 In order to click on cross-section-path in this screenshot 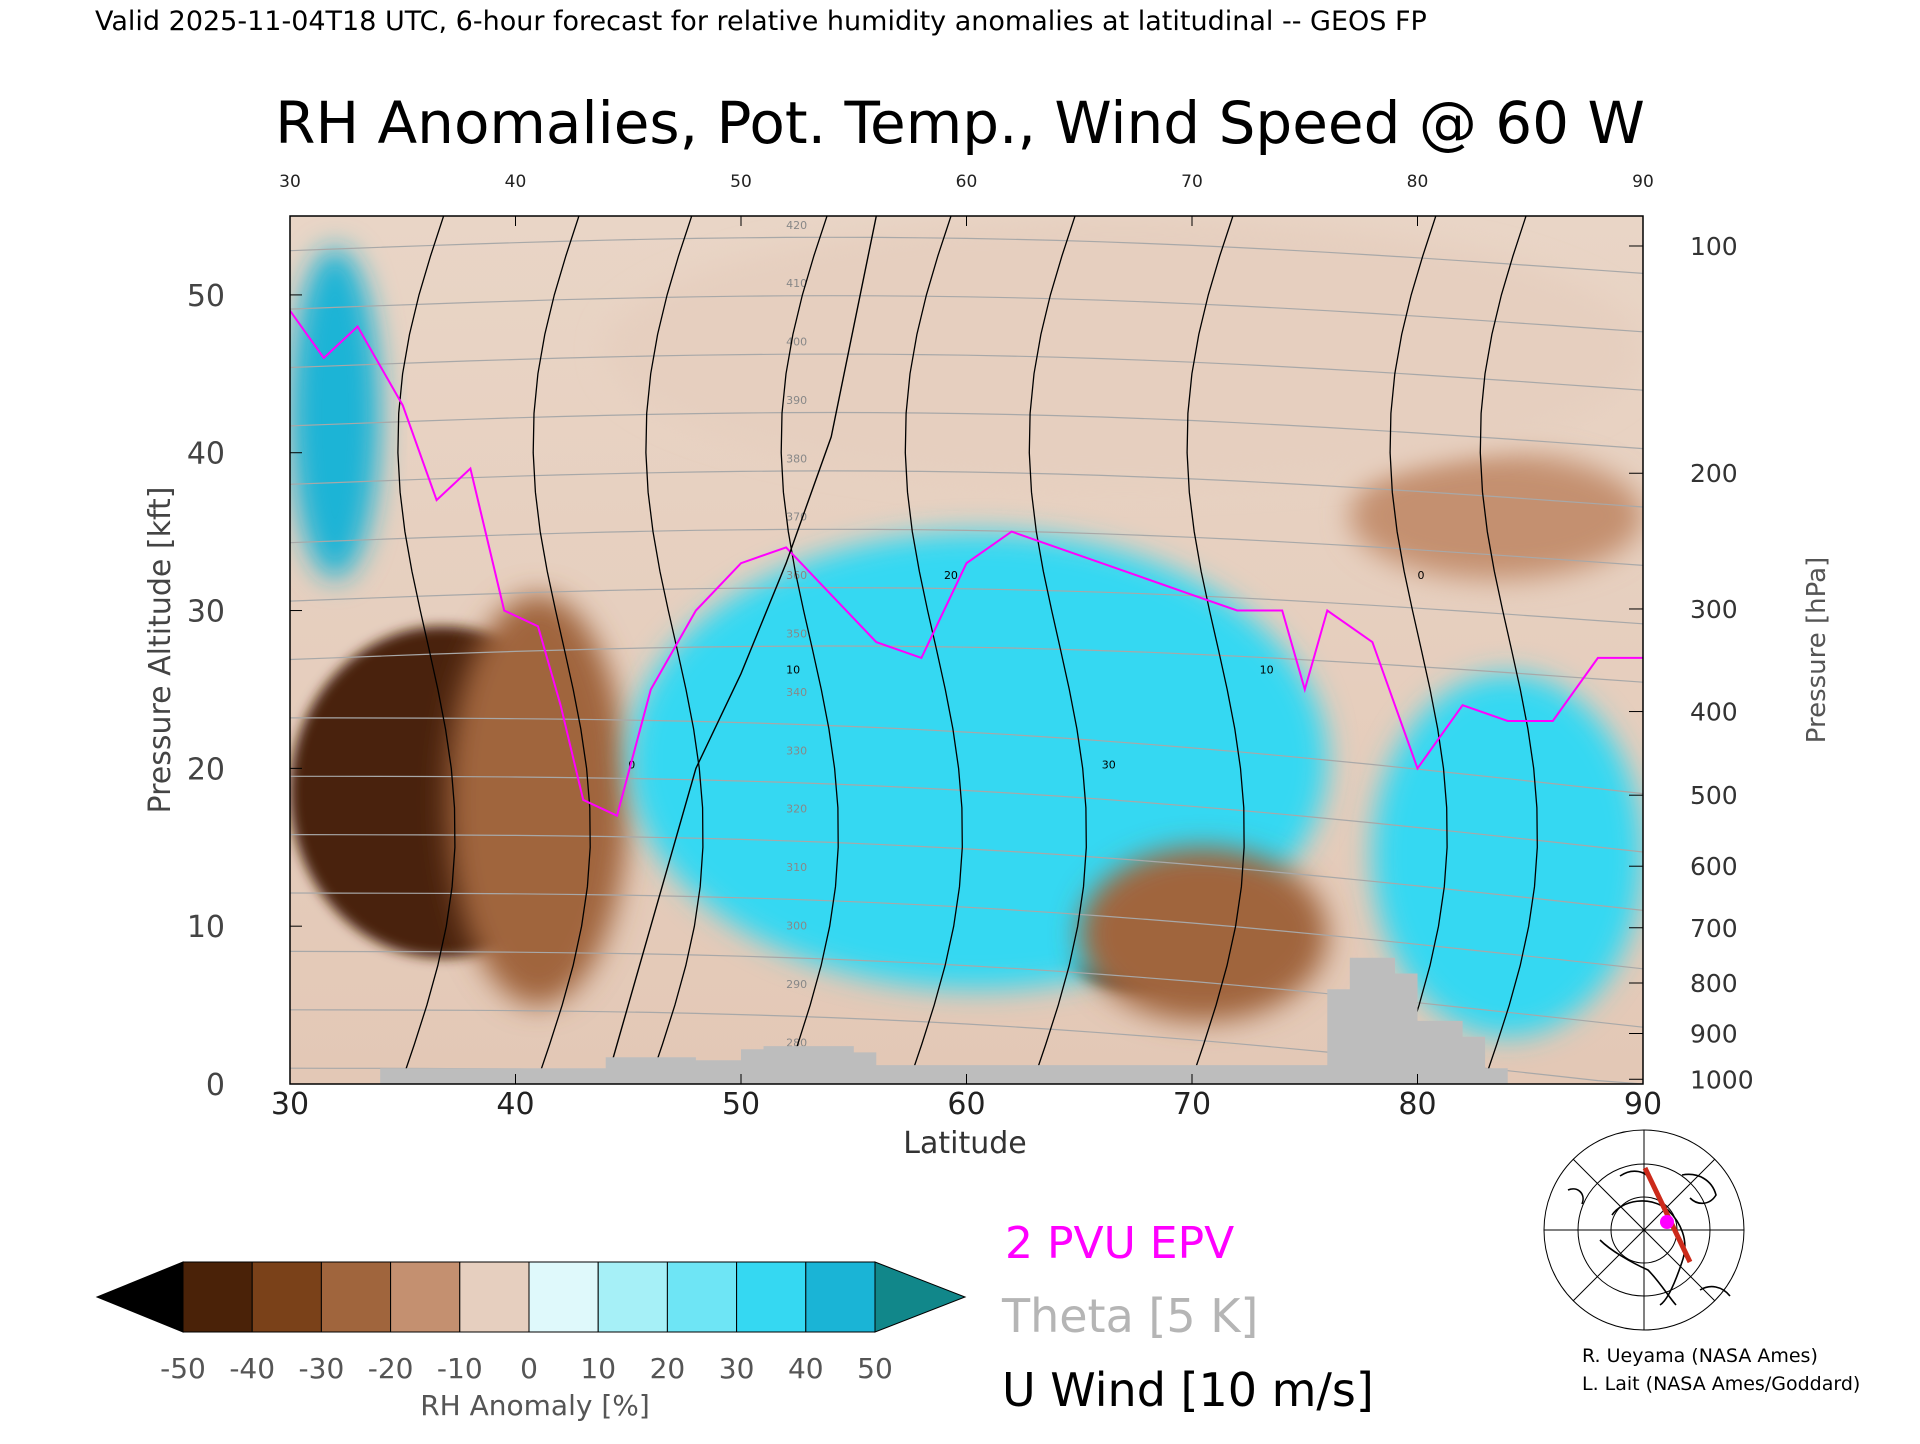, I will do `click(1667, 1215)`.